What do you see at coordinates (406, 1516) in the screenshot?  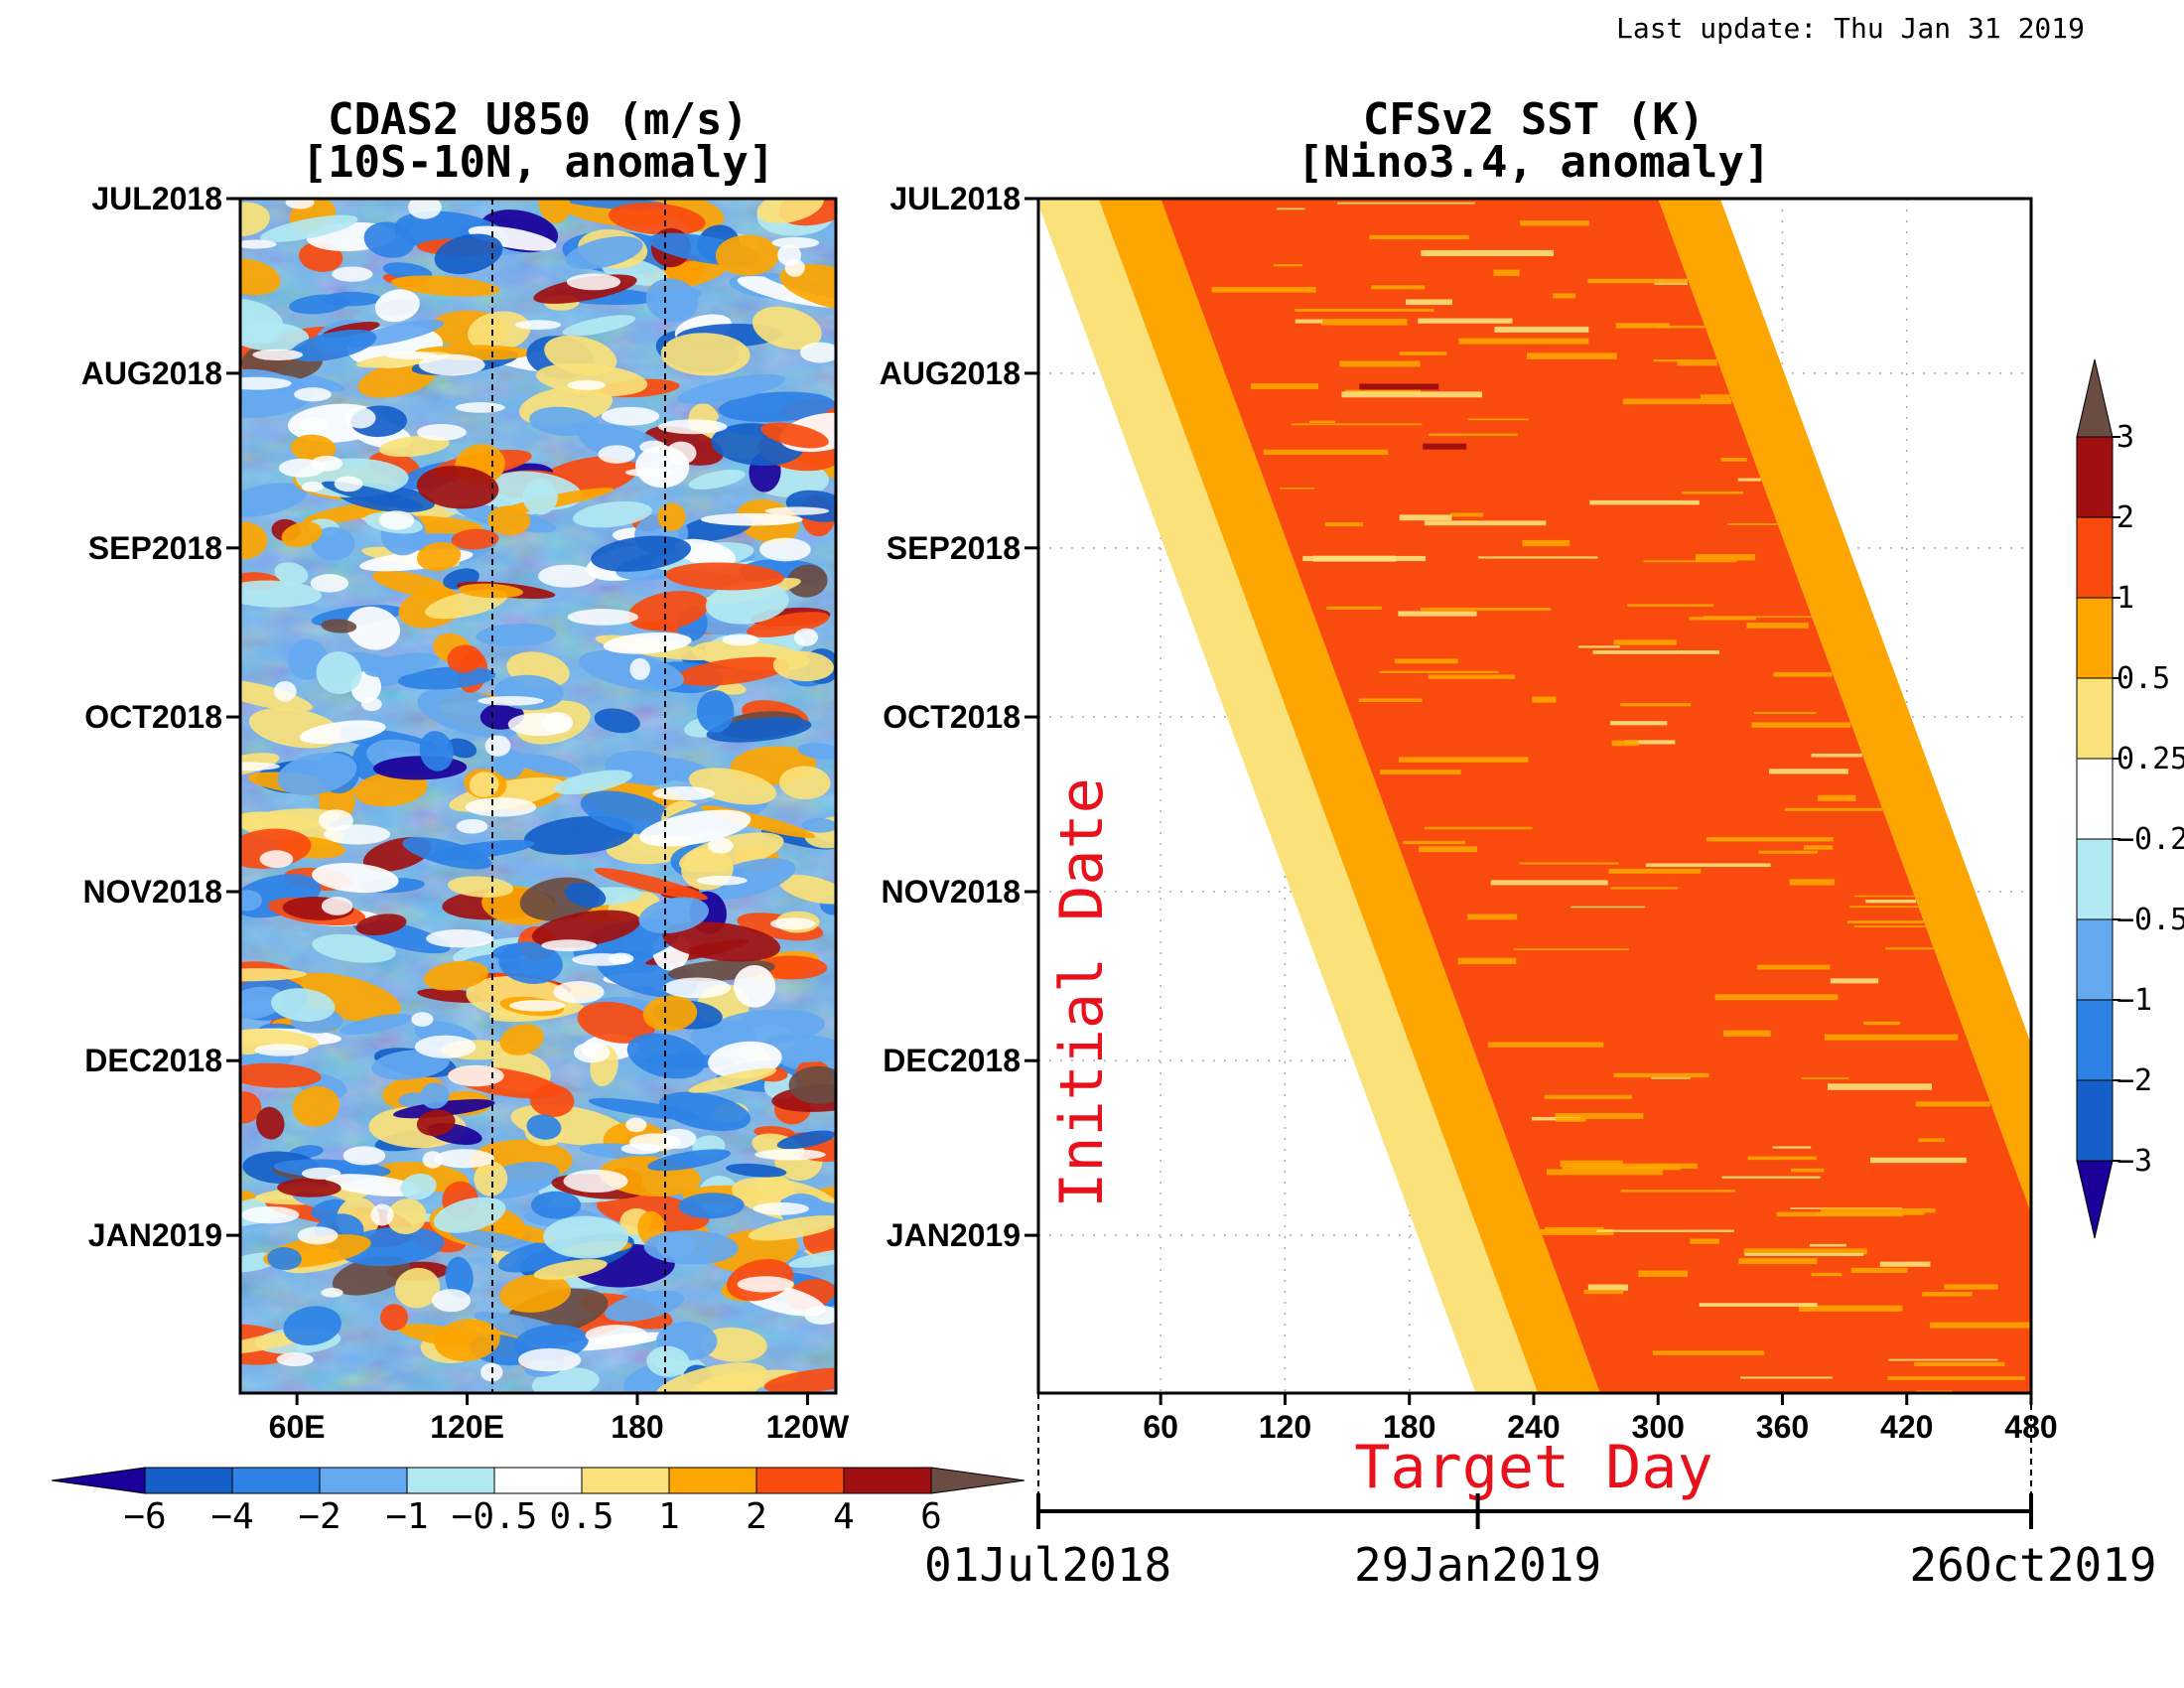 I see `u850-colorbar-label: −1` at bounding box center [406, 1516].